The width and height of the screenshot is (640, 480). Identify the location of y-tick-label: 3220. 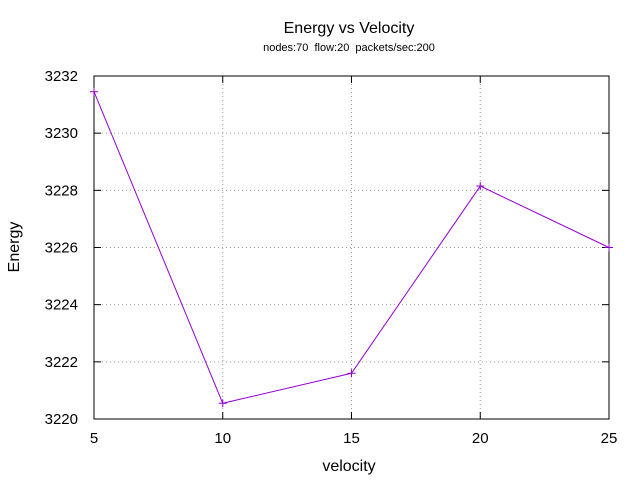
(61, 419).